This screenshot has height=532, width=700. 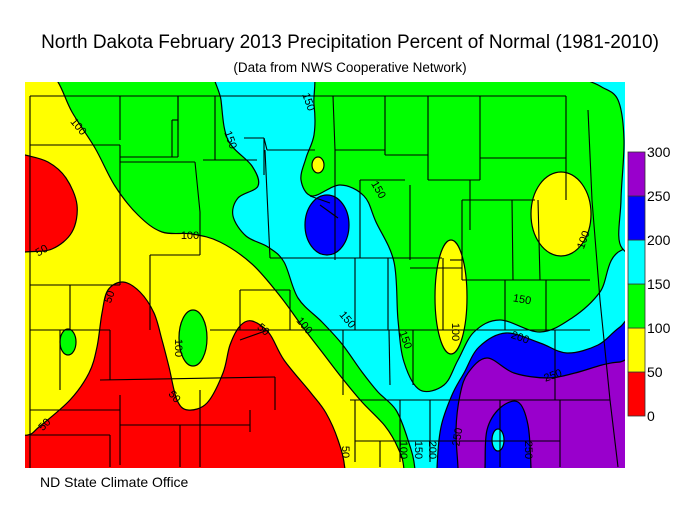 I want to click on region-50-100-northeast-oval, so click(x=561, y=214).